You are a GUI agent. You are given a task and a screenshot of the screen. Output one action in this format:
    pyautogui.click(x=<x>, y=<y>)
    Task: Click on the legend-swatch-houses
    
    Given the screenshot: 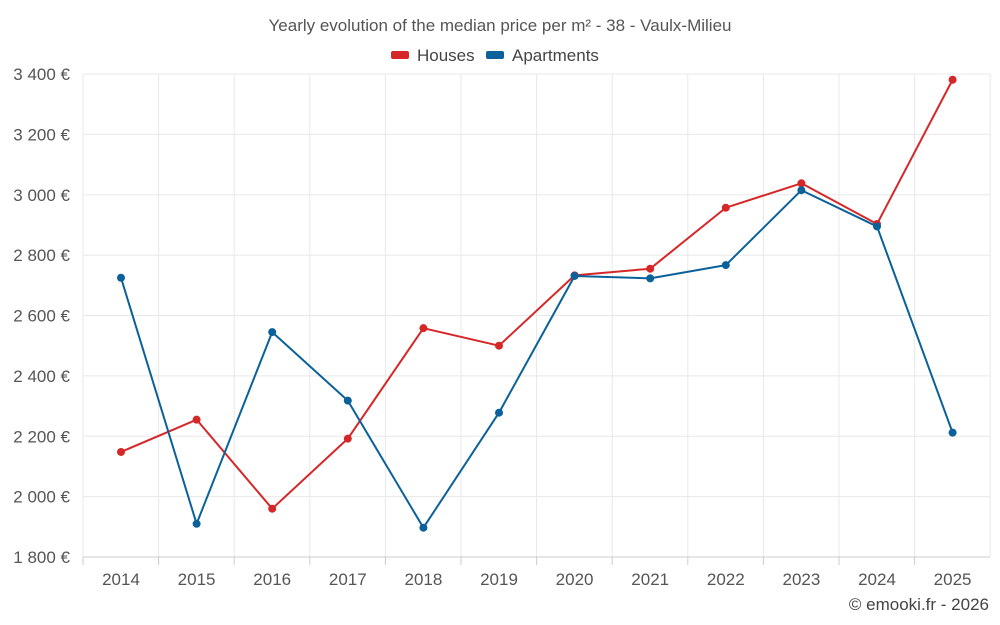 What is the action you would take?
    pyautogui.click(x=400, y=55)
    